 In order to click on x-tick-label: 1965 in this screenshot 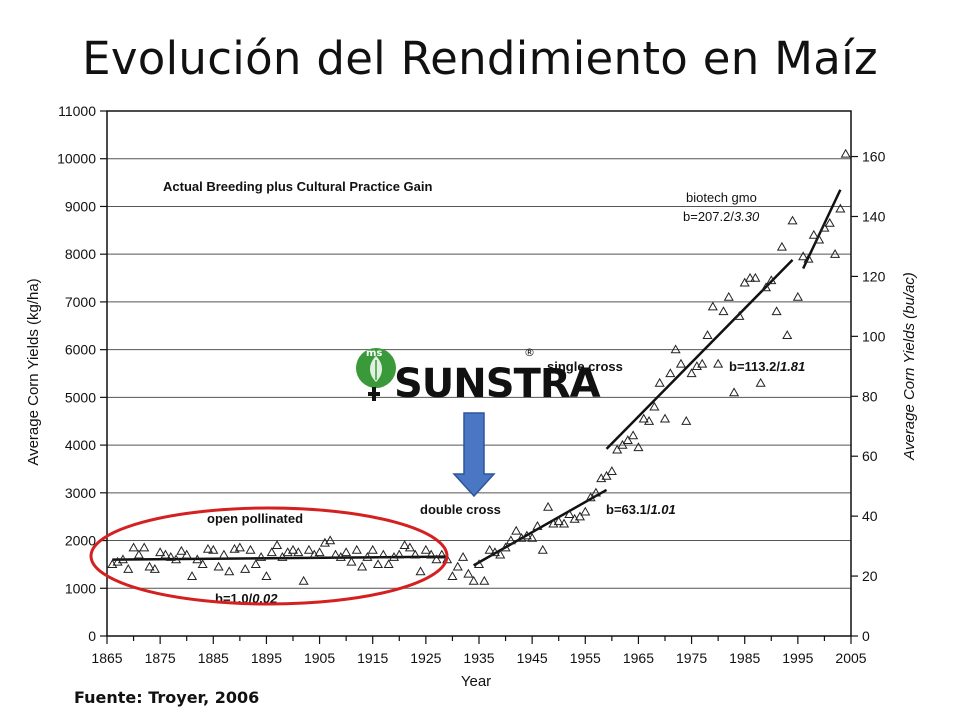, I will do `click(638, 658)`.